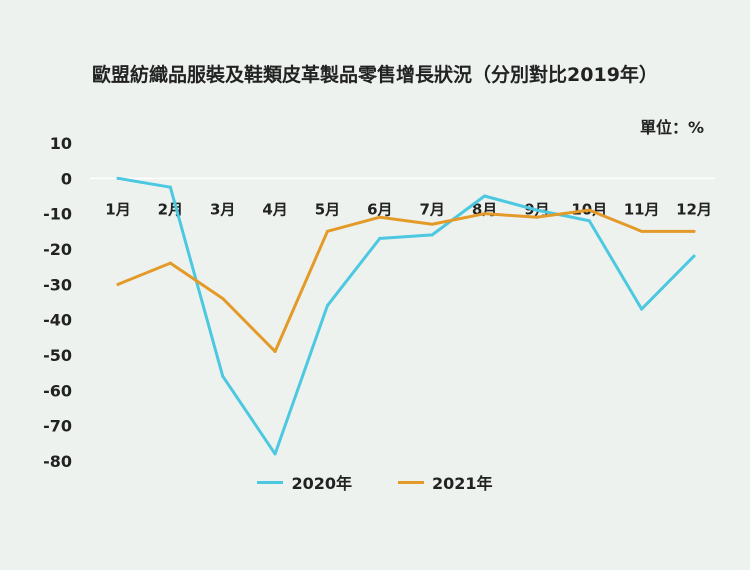  What do you see at coordinates (642, 209) in the screenshot?
I see `x-tick-label: 11月` at bounding box center [642, 209].